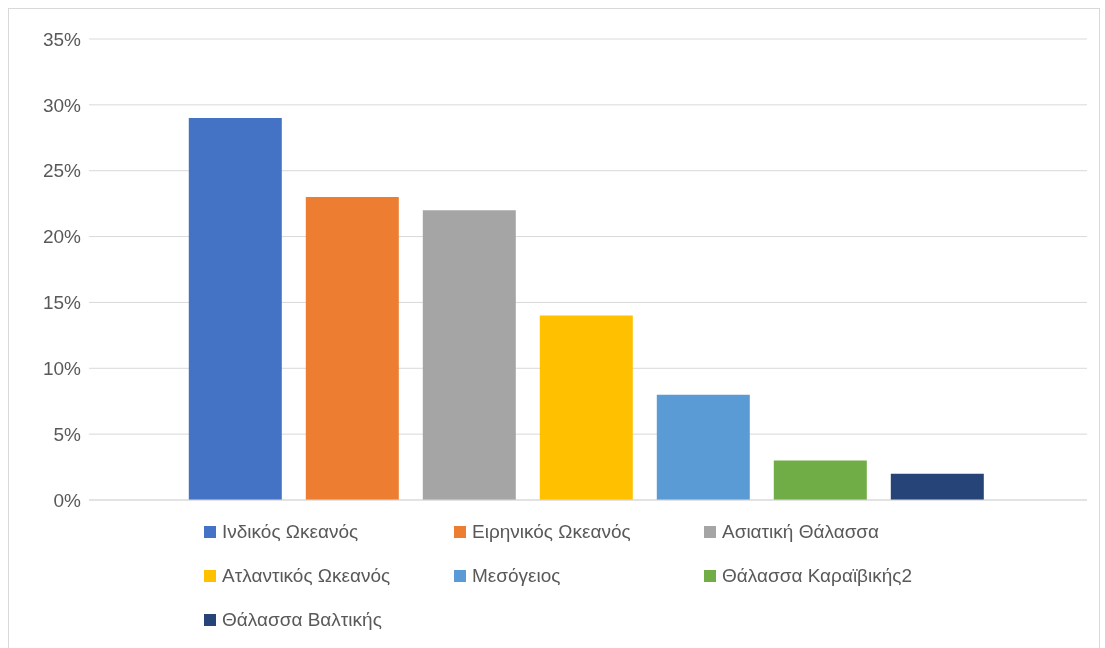  I want to click on y-tick-label: 35%, so click(62, 39).